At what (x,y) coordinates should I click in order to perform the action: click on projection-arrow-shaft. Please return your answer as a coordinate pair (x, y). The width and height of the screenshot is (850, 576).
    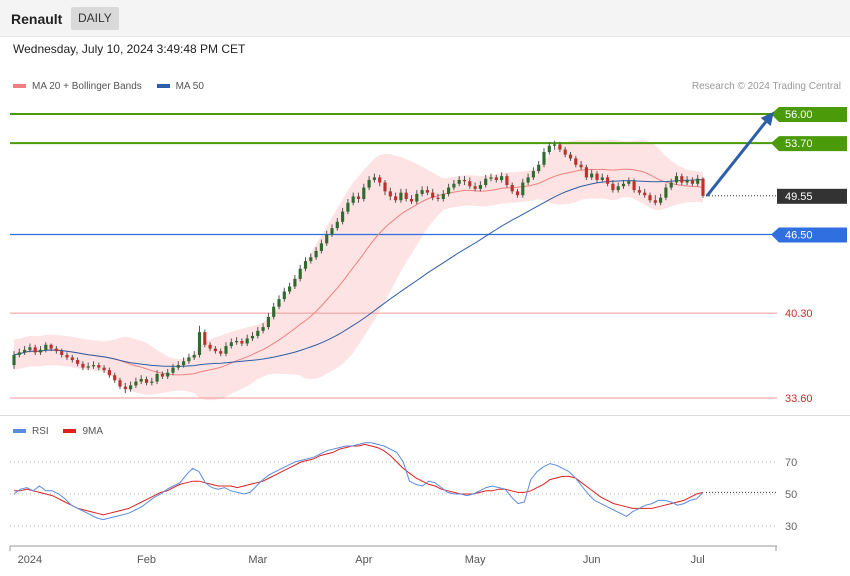
    Looking at the image, I should click on (739, 155).